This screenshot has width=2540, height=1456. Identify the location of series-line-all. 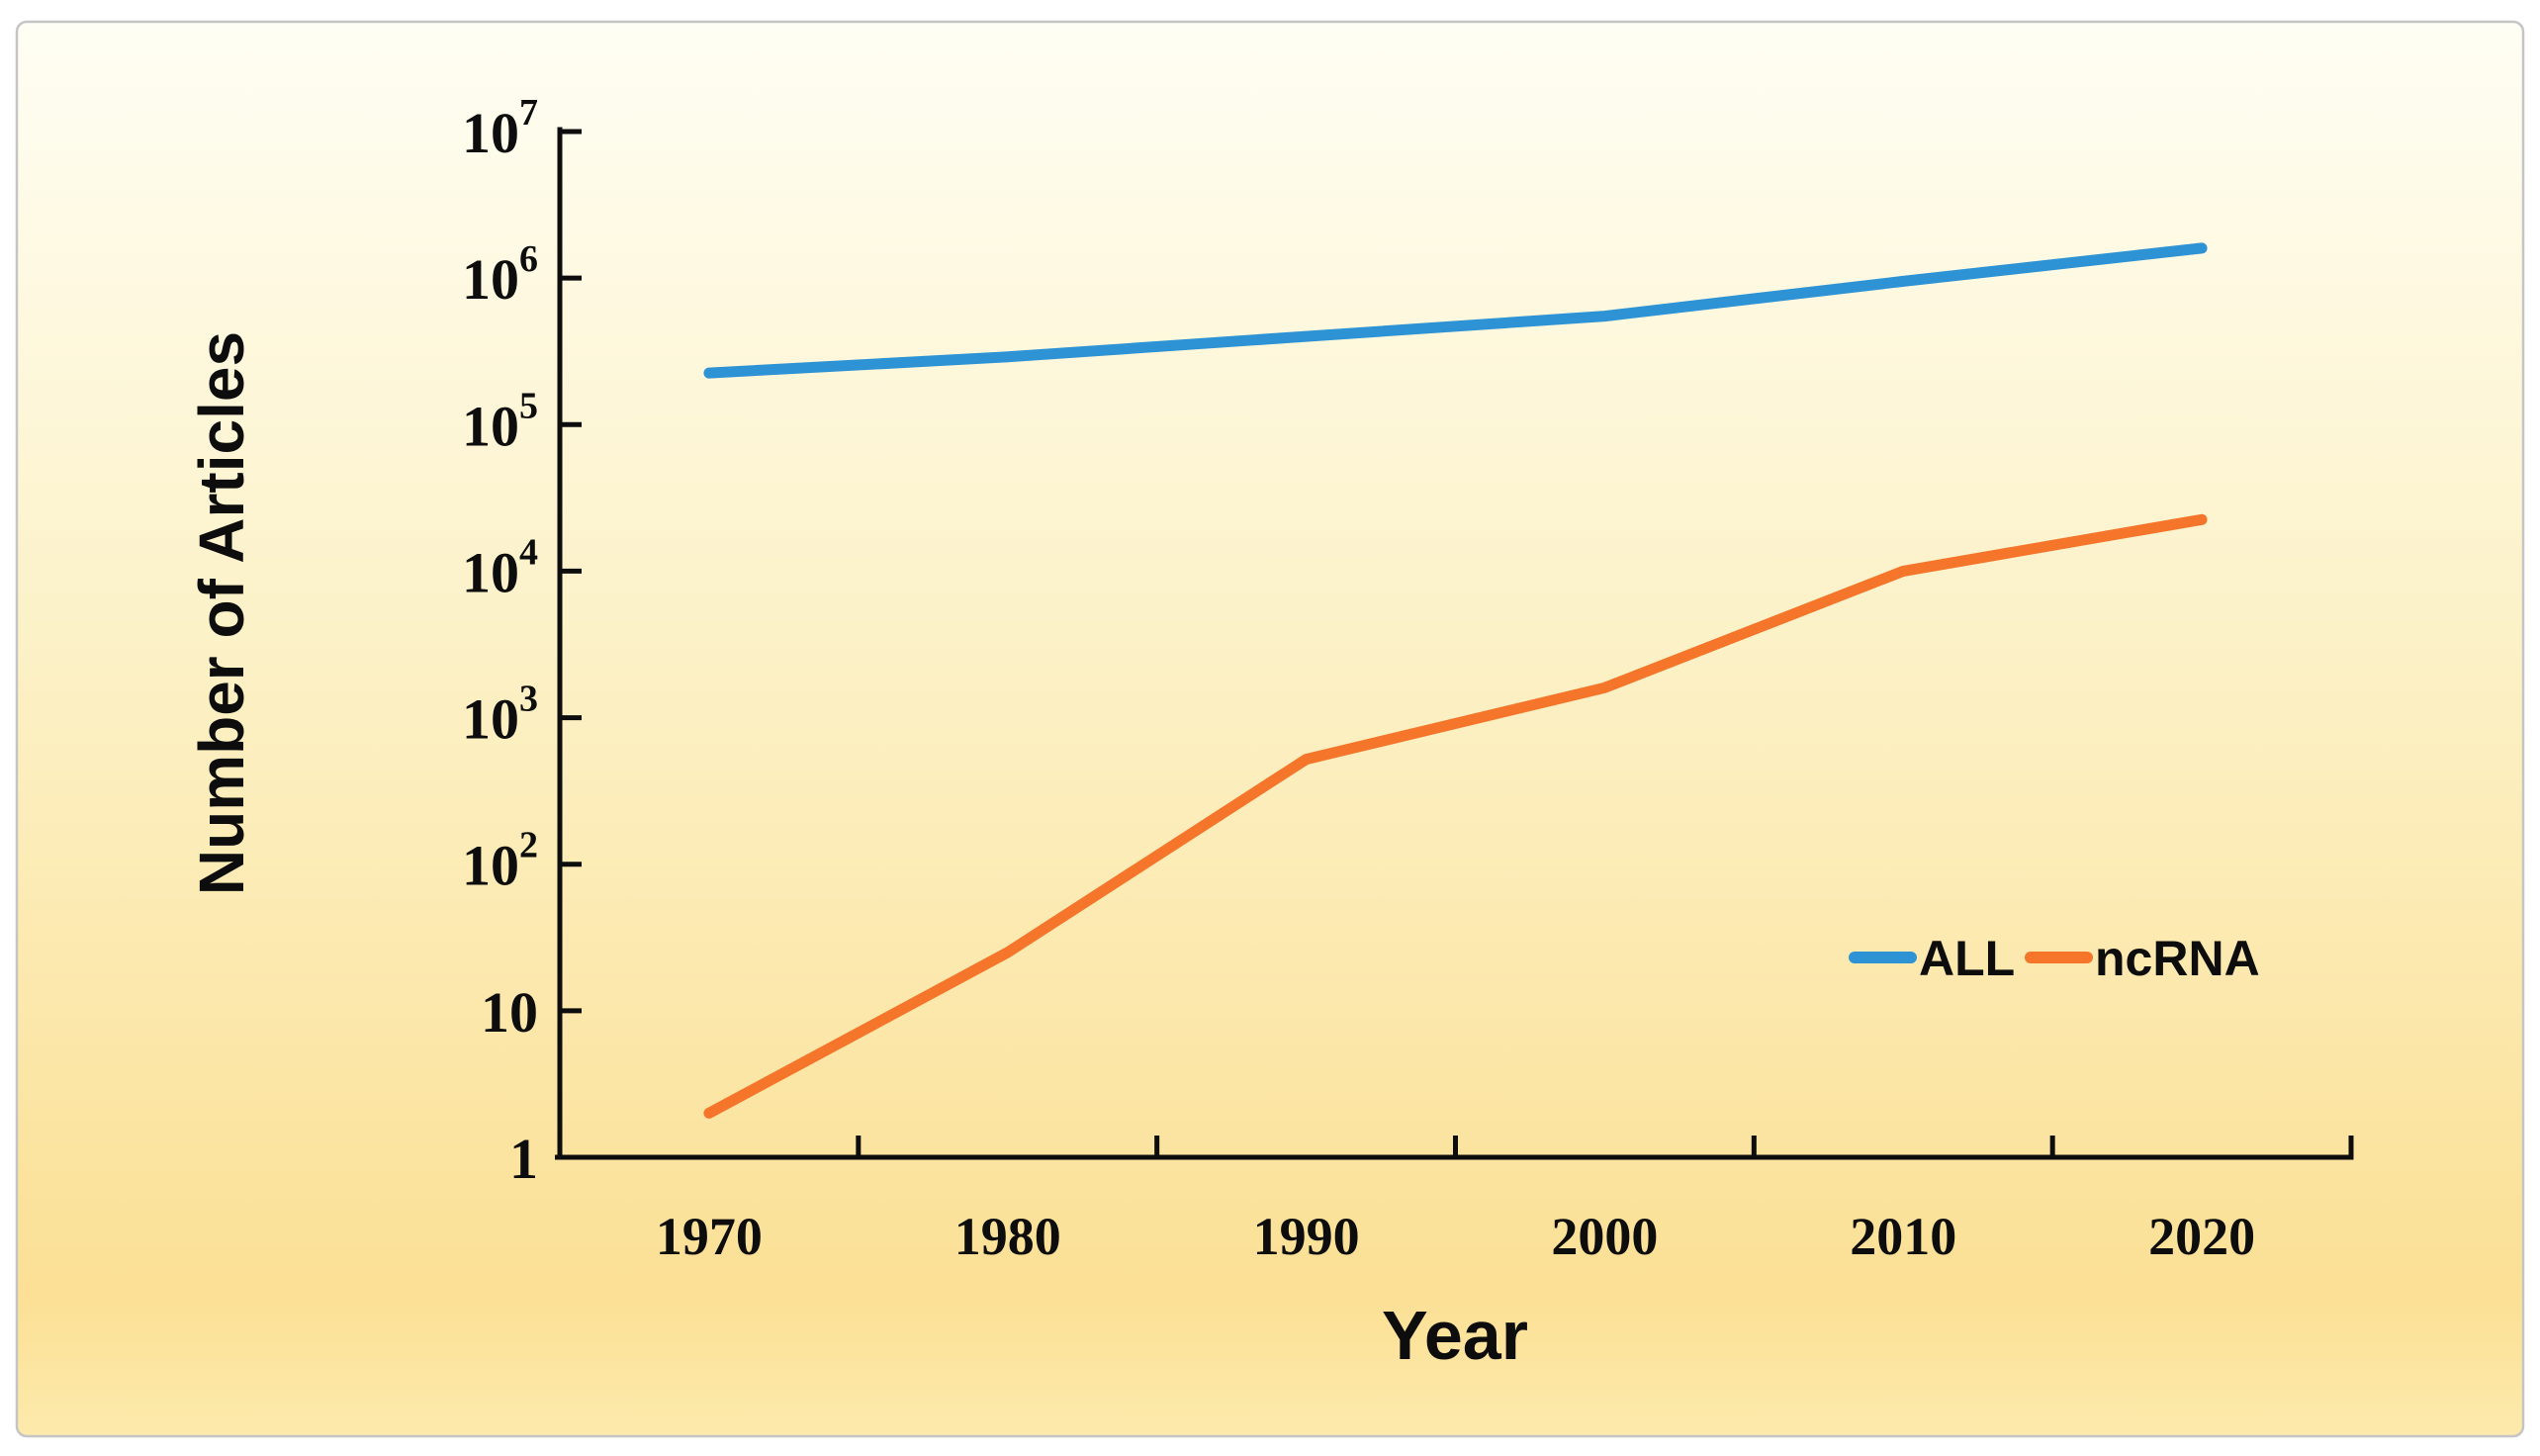
(1456, 310).